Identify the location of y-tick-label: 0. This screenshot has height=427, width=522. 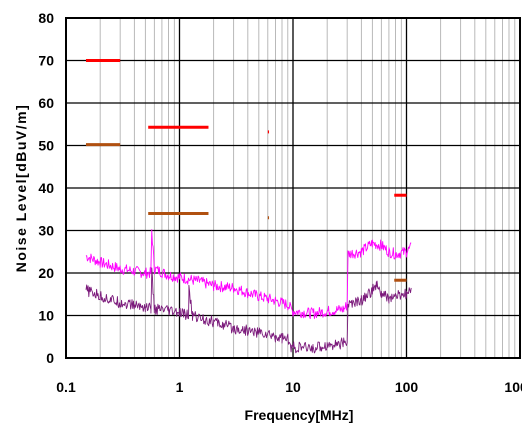
(50, 358).